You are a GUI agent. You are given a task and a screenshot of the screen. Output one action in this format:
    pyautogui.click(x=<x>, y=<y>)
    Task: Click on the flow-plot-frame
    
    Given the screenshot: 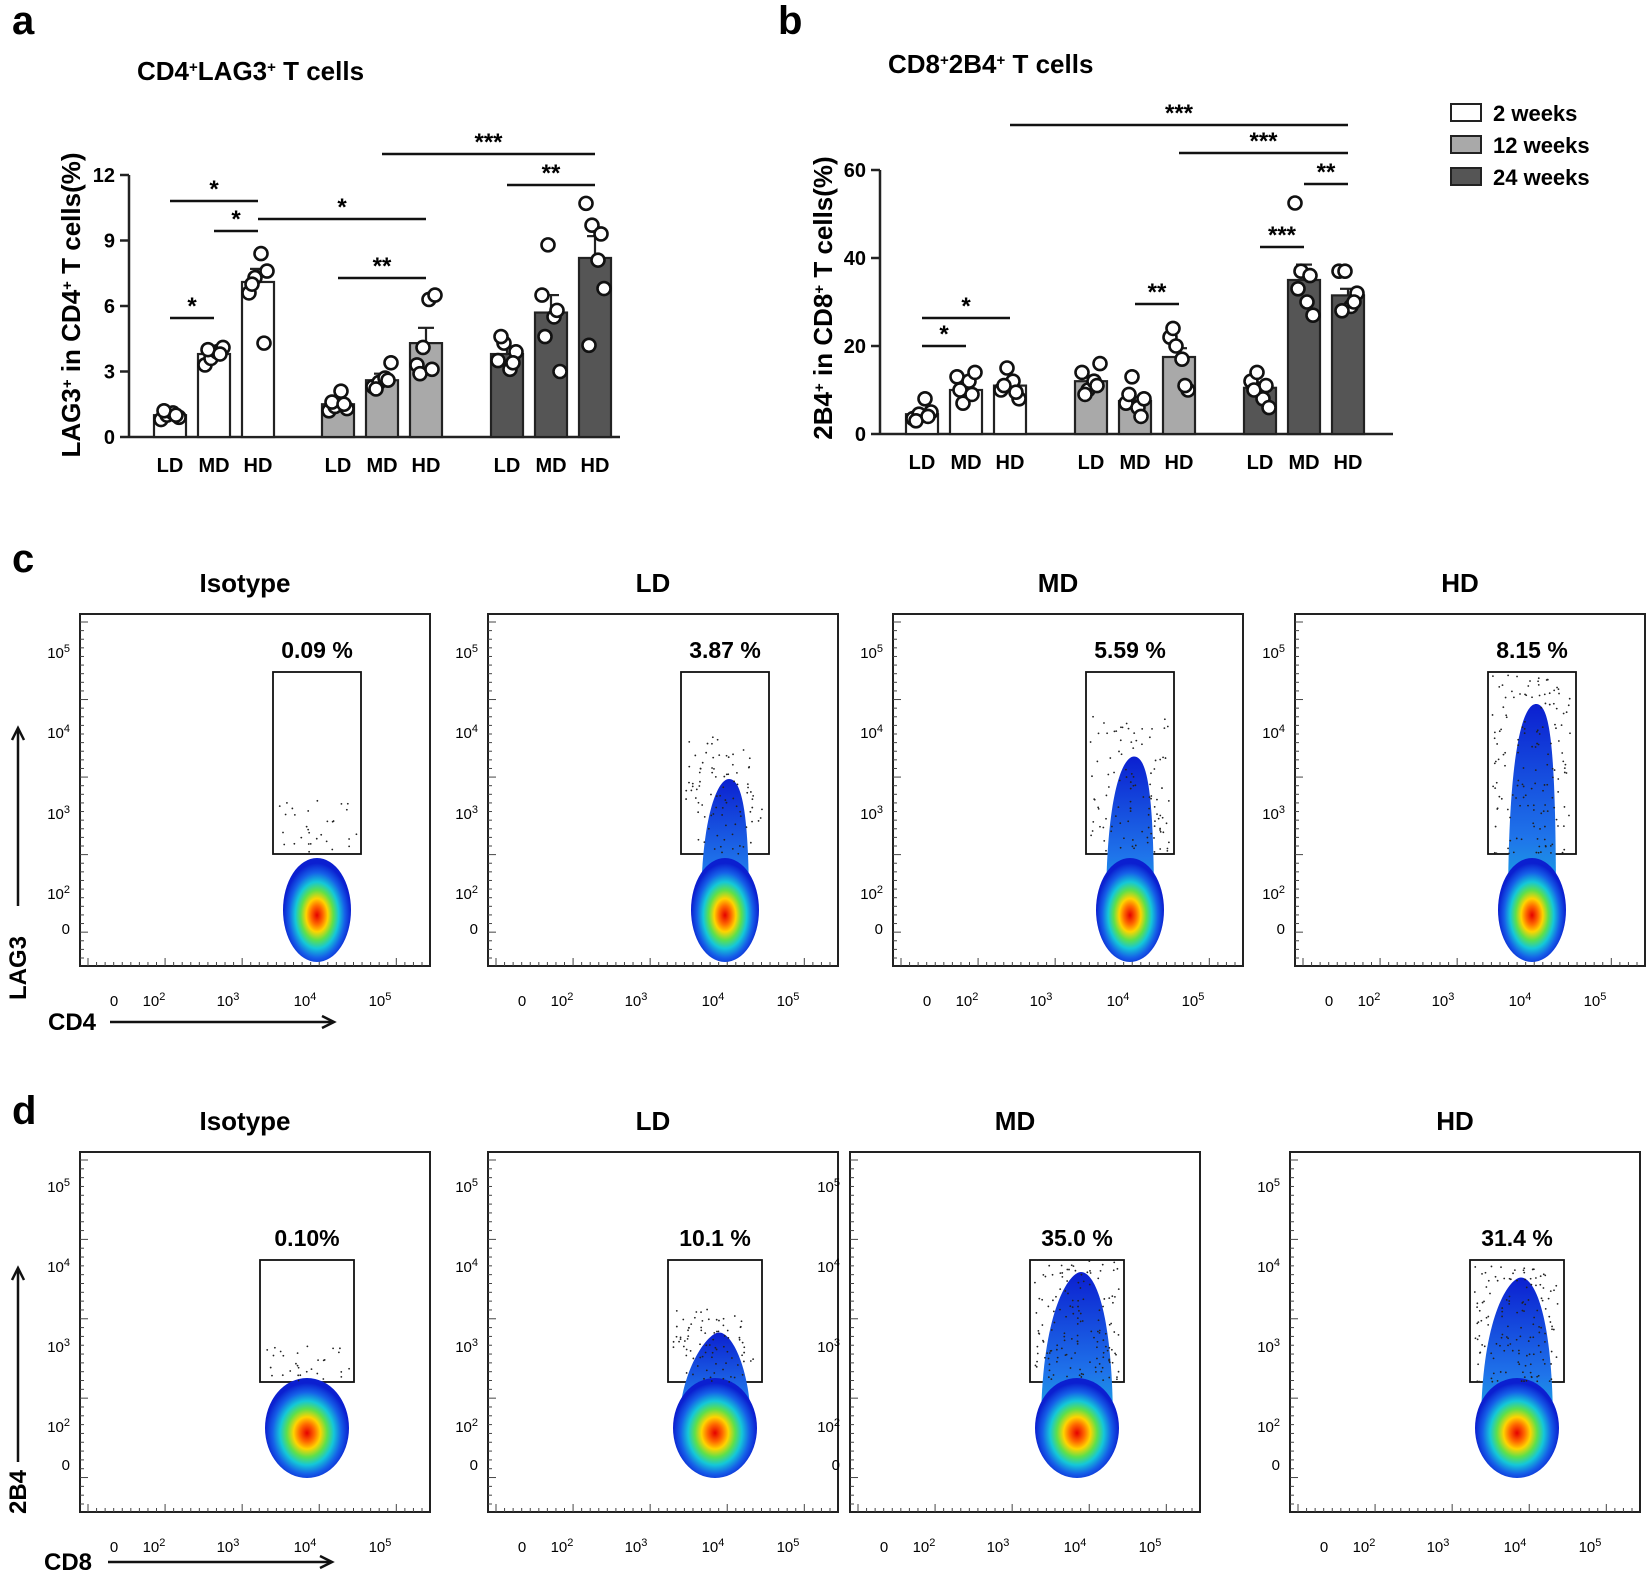 What is the action you would take?
    pyautogui.click(x=663, y=790)
    